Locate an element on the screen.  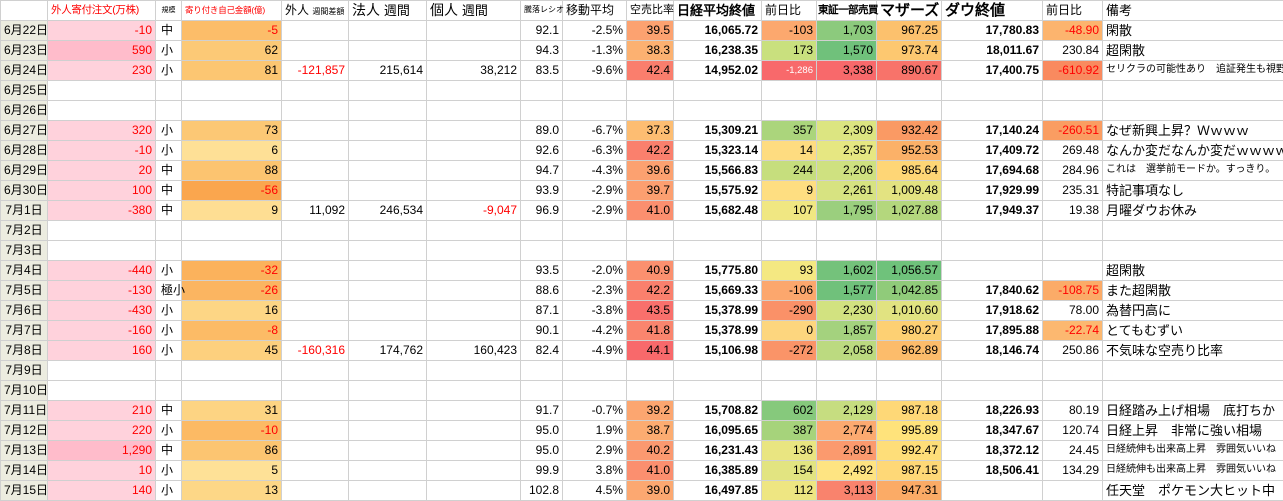
cell-ratio: 99.9 is located at coordinates (542, 471).